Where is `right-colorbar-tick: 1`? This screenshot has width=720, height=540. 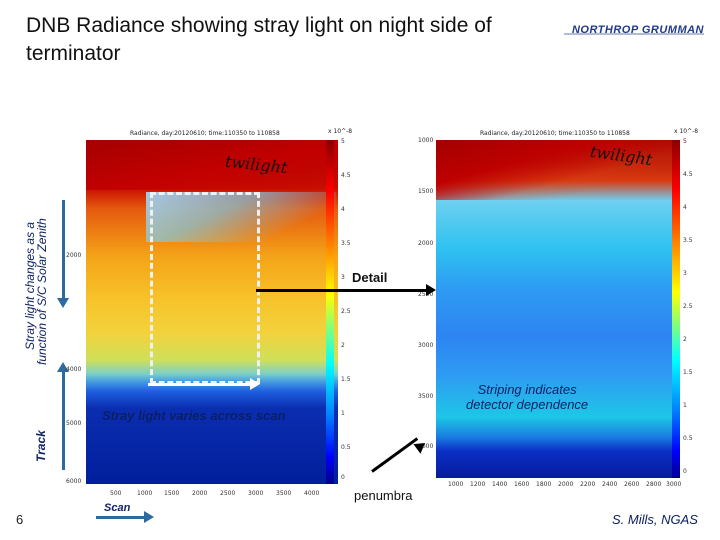 right-colorbar-tick: 1 is located at coordinates (685, 405).